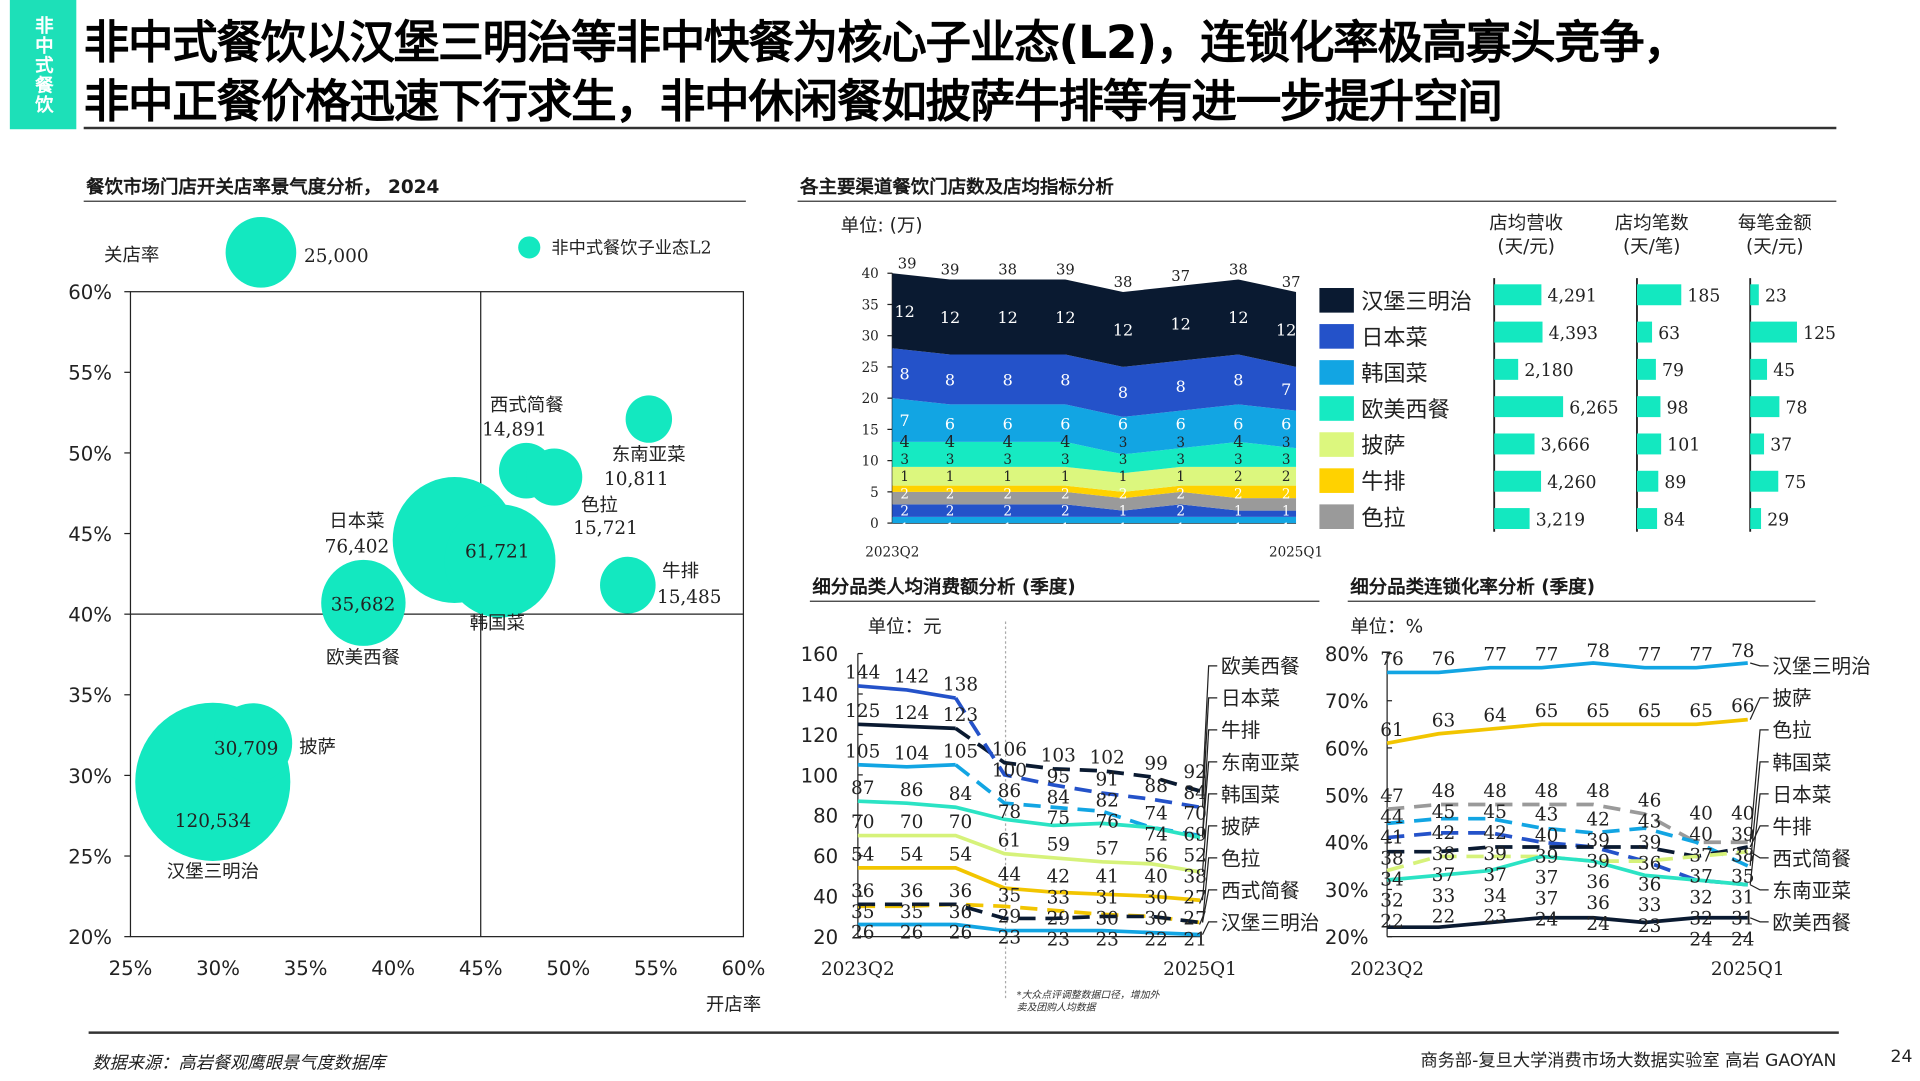 The image size is (1920, 1081). Describe the element at coordinates (793, 102) in the screenshot. I see `slide-title-line-2: 非中正餐价格迅速下行求生，非中休闲餐如披萨牛排等有进一步提升空间` at that location.